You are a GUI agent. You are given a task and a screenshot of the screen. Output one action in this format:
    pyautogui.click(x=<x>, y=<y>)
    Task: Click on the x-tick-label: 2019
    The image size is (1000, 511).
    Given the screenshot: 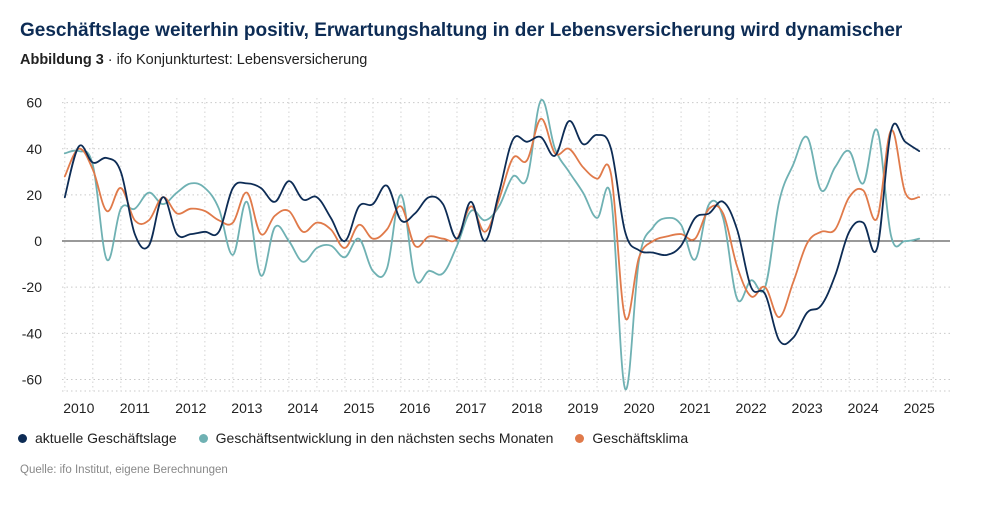 What is the action you would take?
    pyautogui.click(x=582, y=408)
    